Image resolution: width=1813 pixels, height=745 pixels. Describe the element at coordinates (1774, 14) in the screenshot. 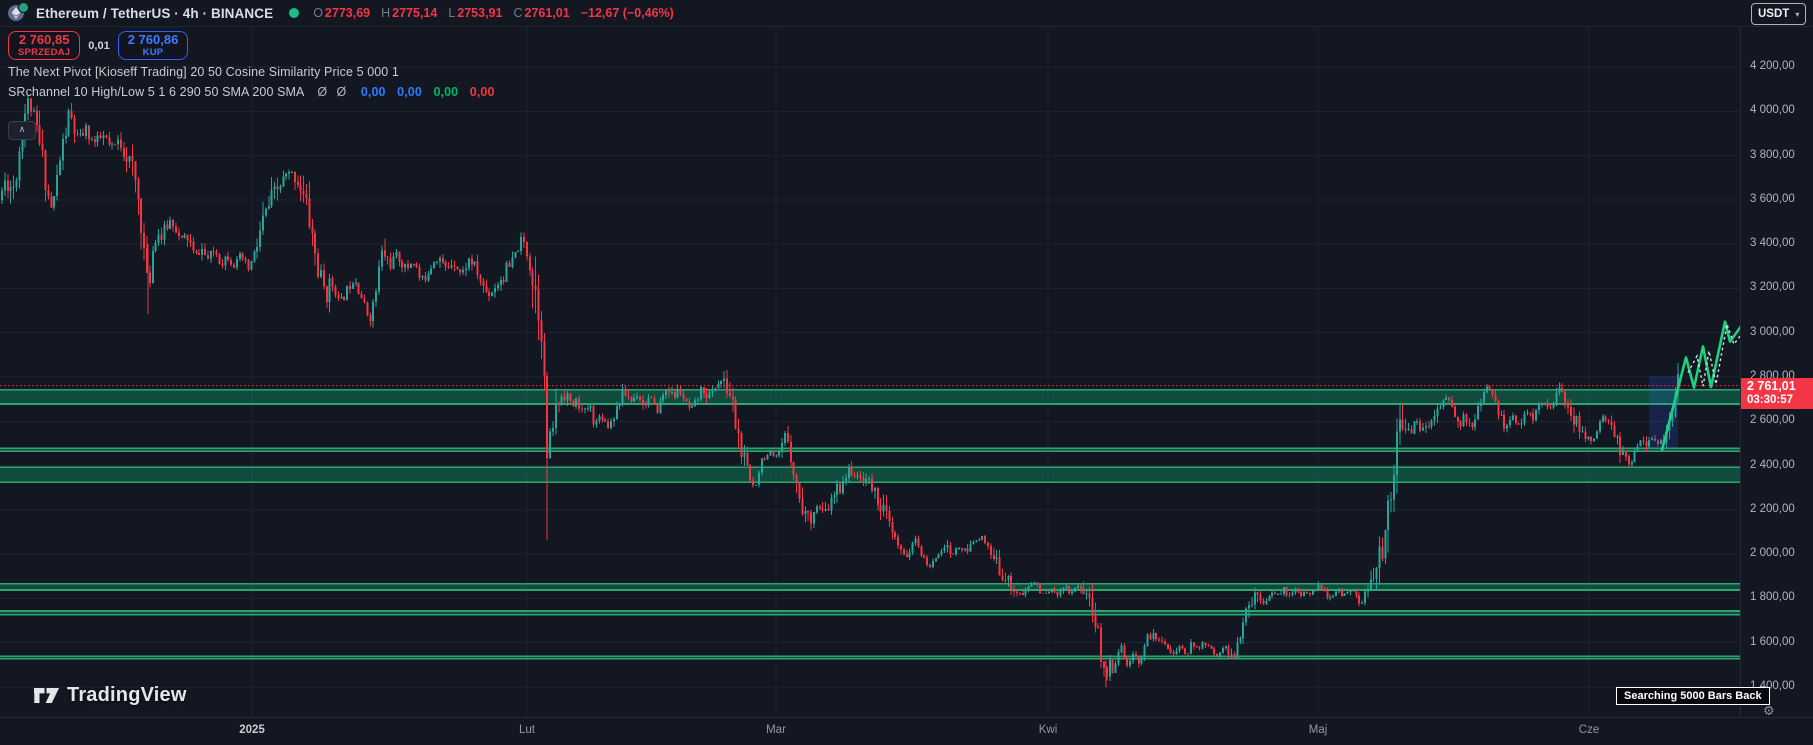

I see `currency-label: USDT` at that location.